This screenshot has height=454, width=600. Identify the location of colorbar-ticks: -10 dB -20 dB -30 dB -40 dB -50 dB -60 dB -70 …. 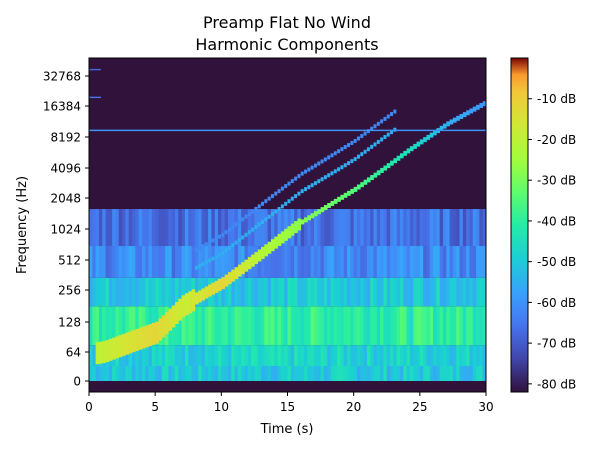
(552, 241).